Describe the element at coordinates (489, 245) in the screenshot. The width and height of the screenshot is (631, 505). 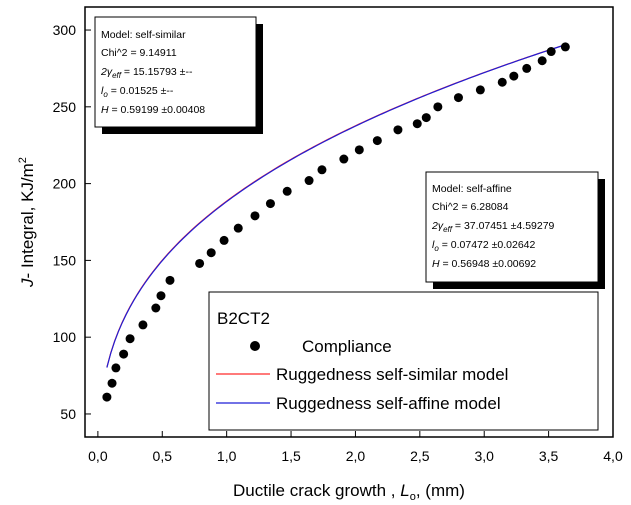
I see `annotation-self-affine-lo-value: = 0.07472 ±0.02642` at that location.